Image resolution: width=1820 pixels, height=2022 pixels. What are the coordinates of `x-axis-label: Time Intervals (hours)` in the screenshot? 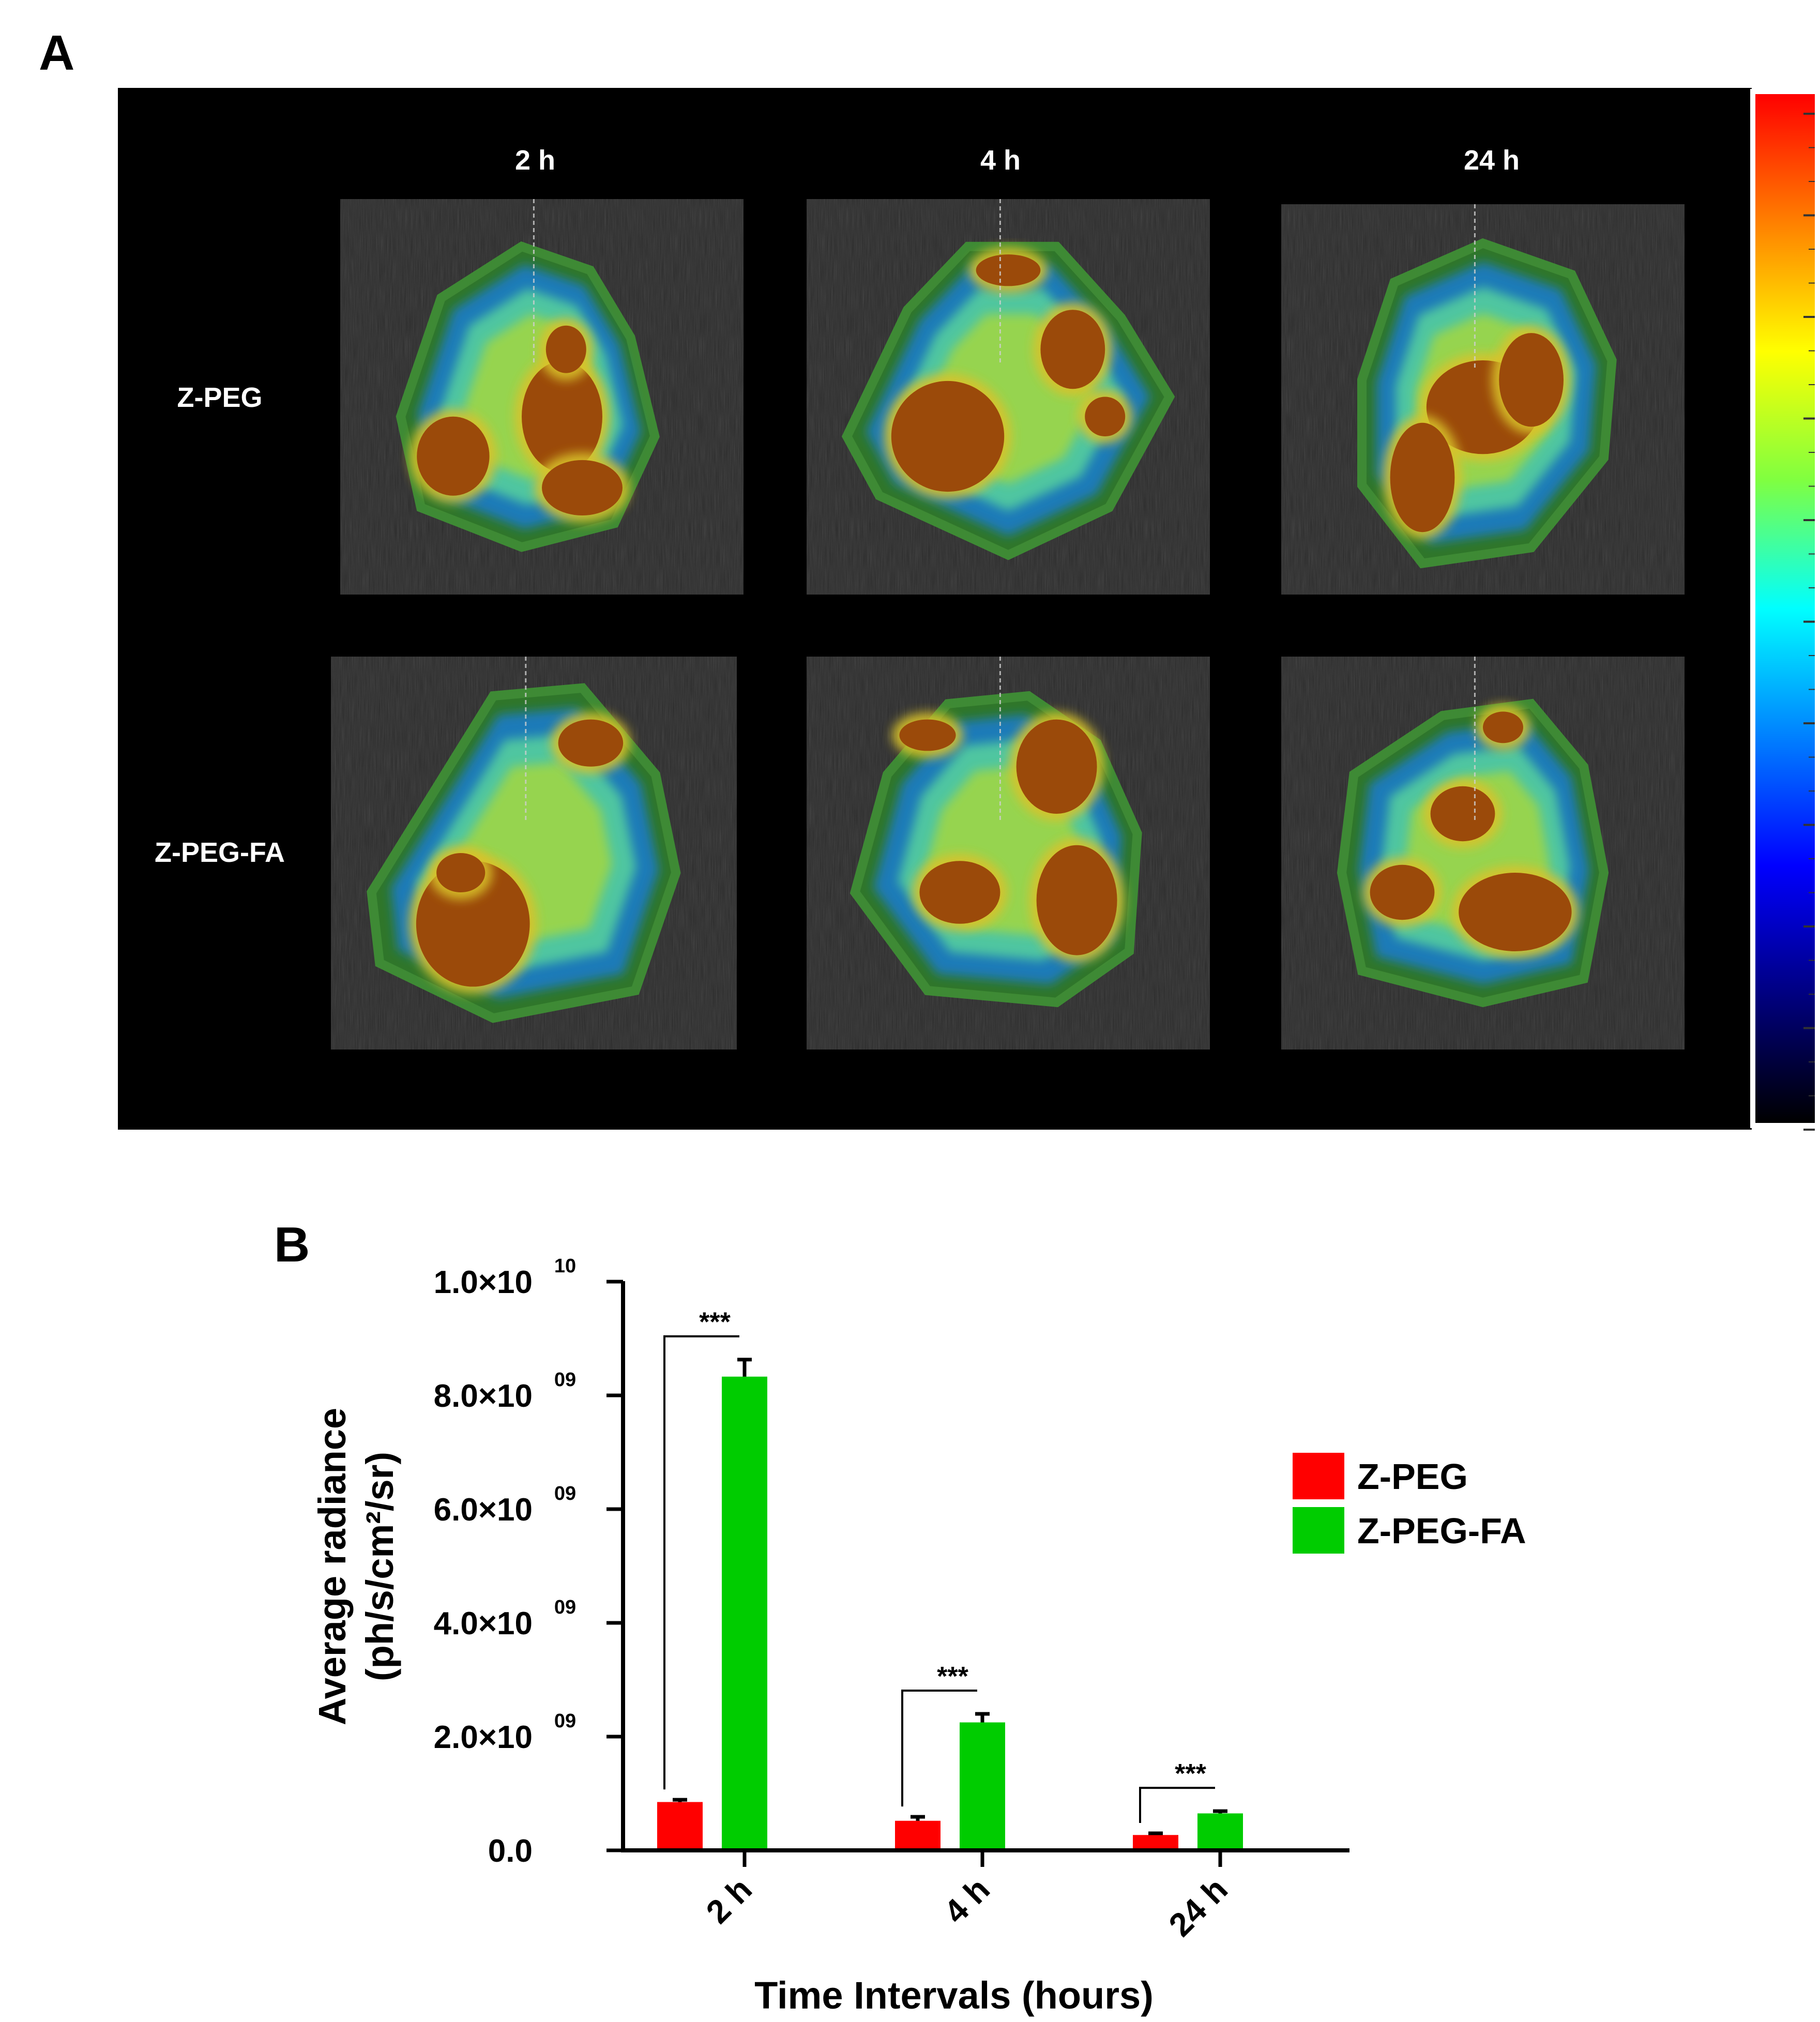 It's located at (954, 1996).